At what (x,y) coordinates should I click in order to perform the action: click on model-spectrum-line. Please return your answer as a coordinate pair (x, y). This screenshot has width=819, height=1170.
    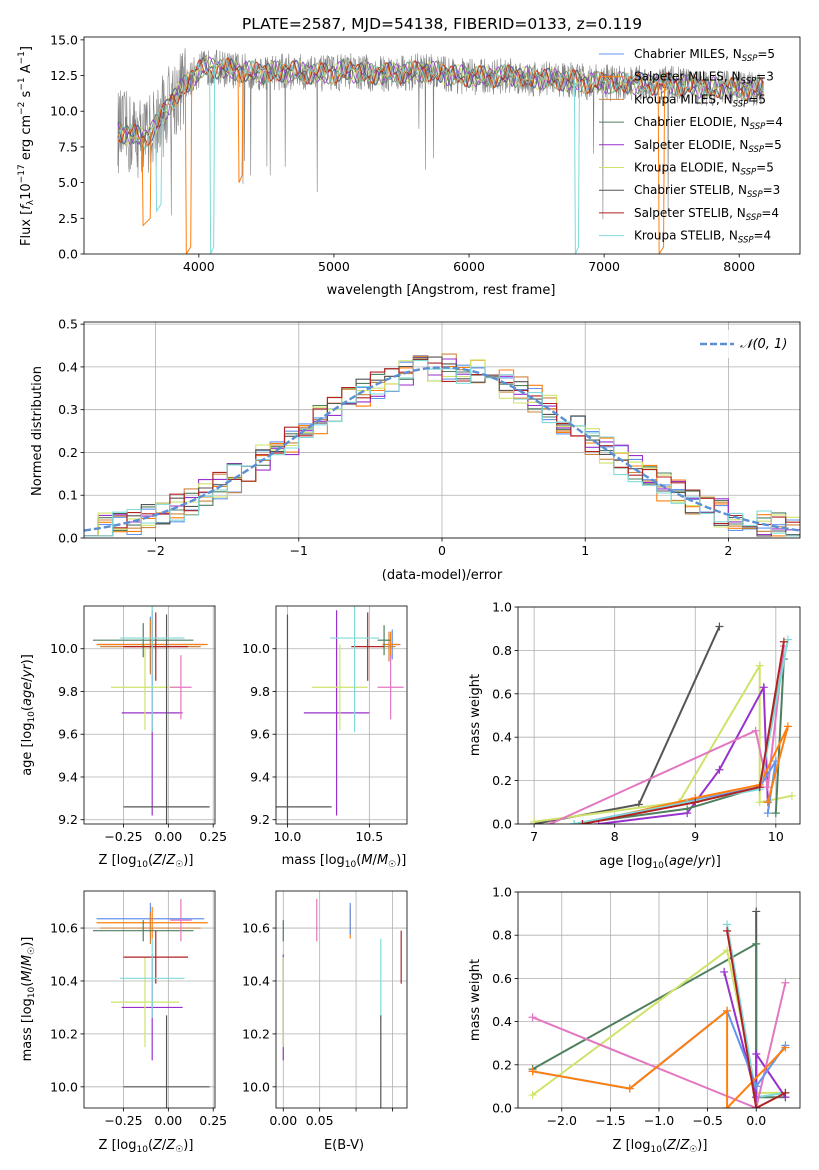
    Looking at the image, I should click on (440, 101).